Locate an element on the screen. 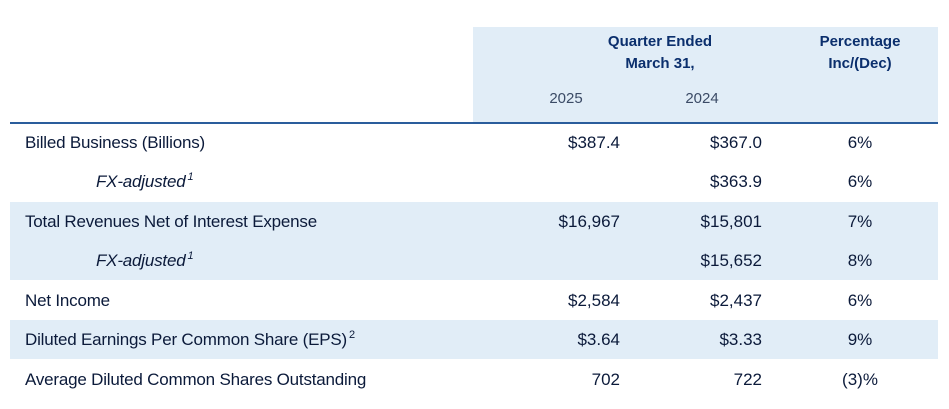  row-label: Net Income is located at coordinates (67, 300).